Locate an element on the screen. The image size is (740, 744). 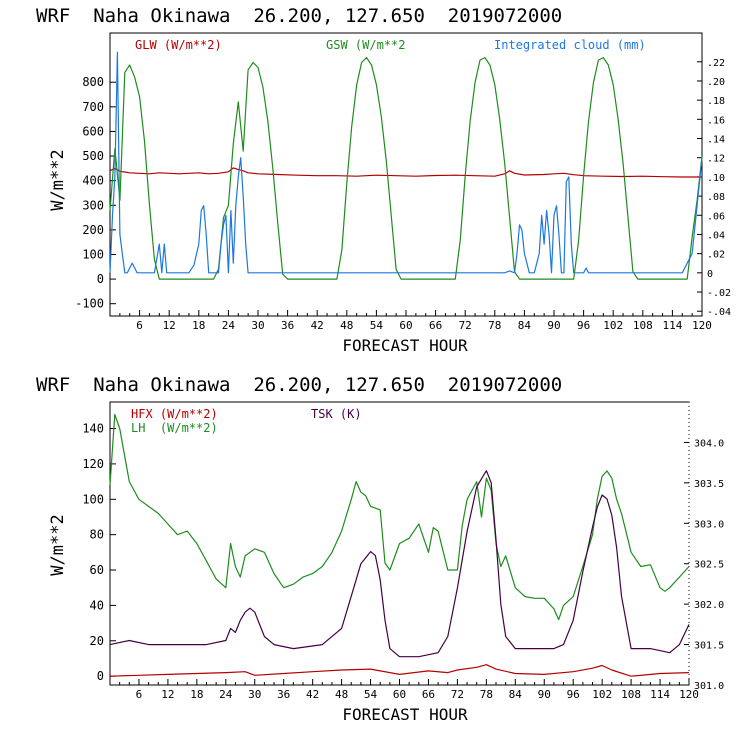
y2-tick-label: 303.0 is located at coordinates (709, 524).